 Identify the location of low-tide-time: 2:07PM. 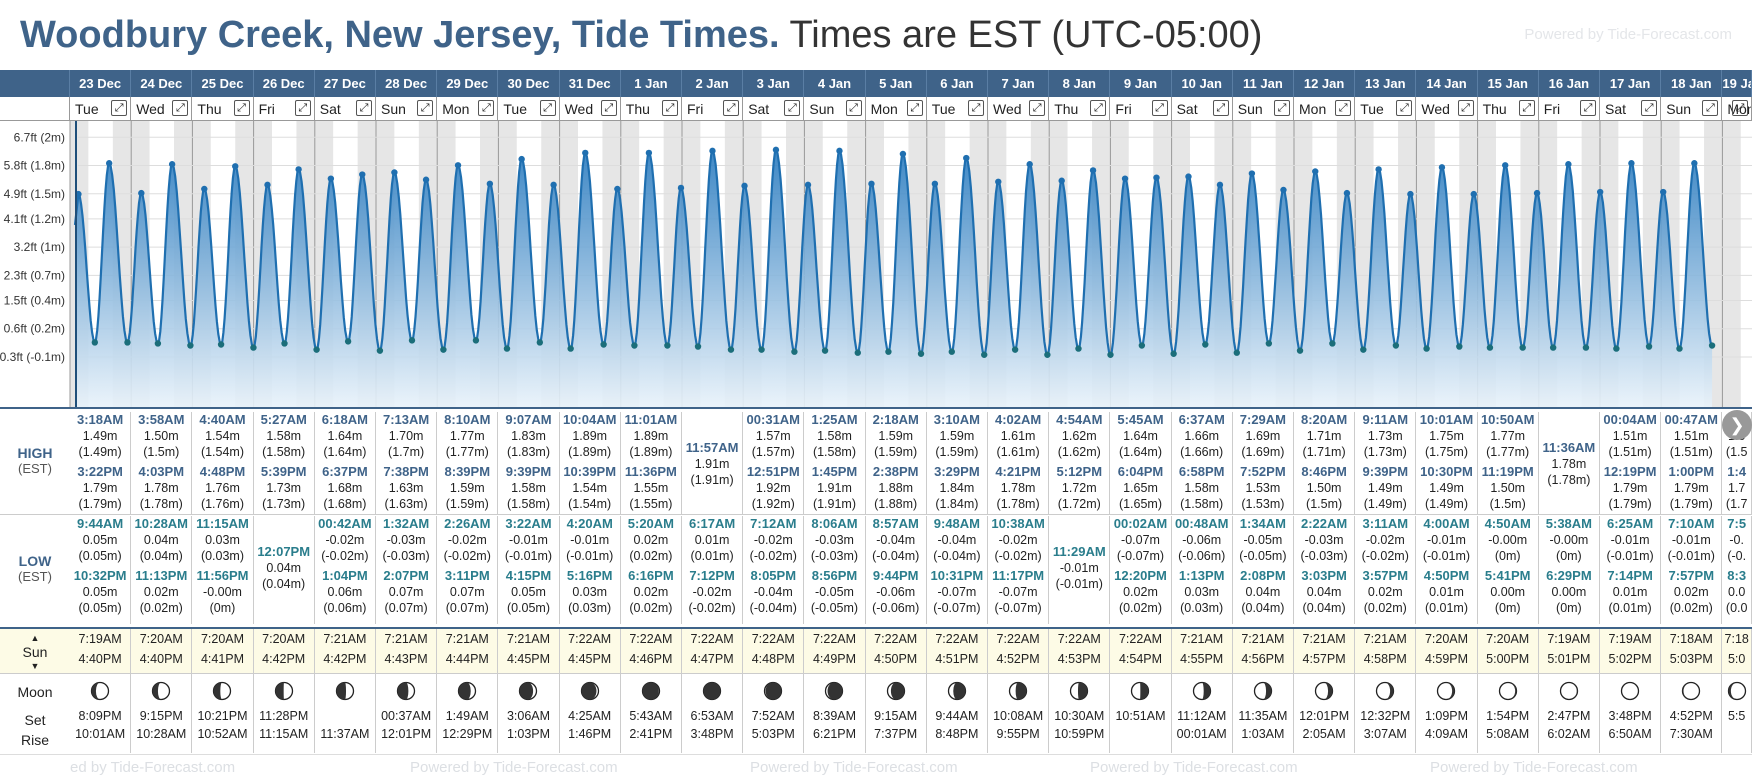
(406, 575).